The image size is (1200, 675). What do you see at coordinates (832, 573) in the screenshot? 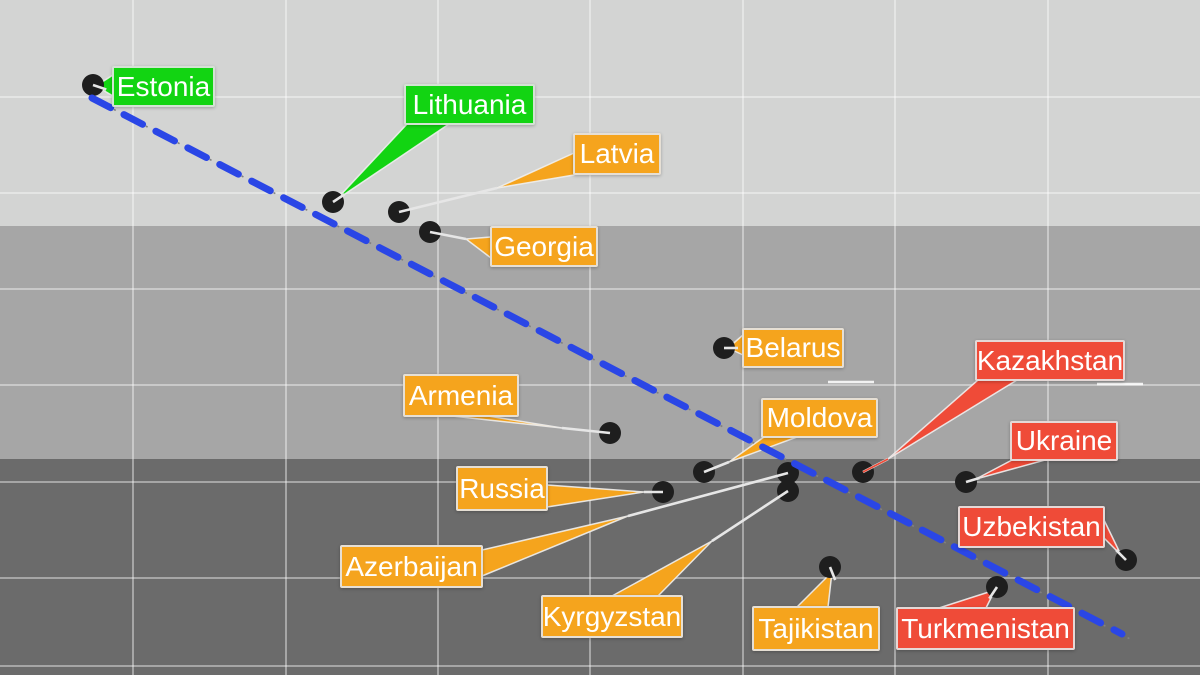
I see `leader-line-tajikistan` at bounding box center [832, 573].